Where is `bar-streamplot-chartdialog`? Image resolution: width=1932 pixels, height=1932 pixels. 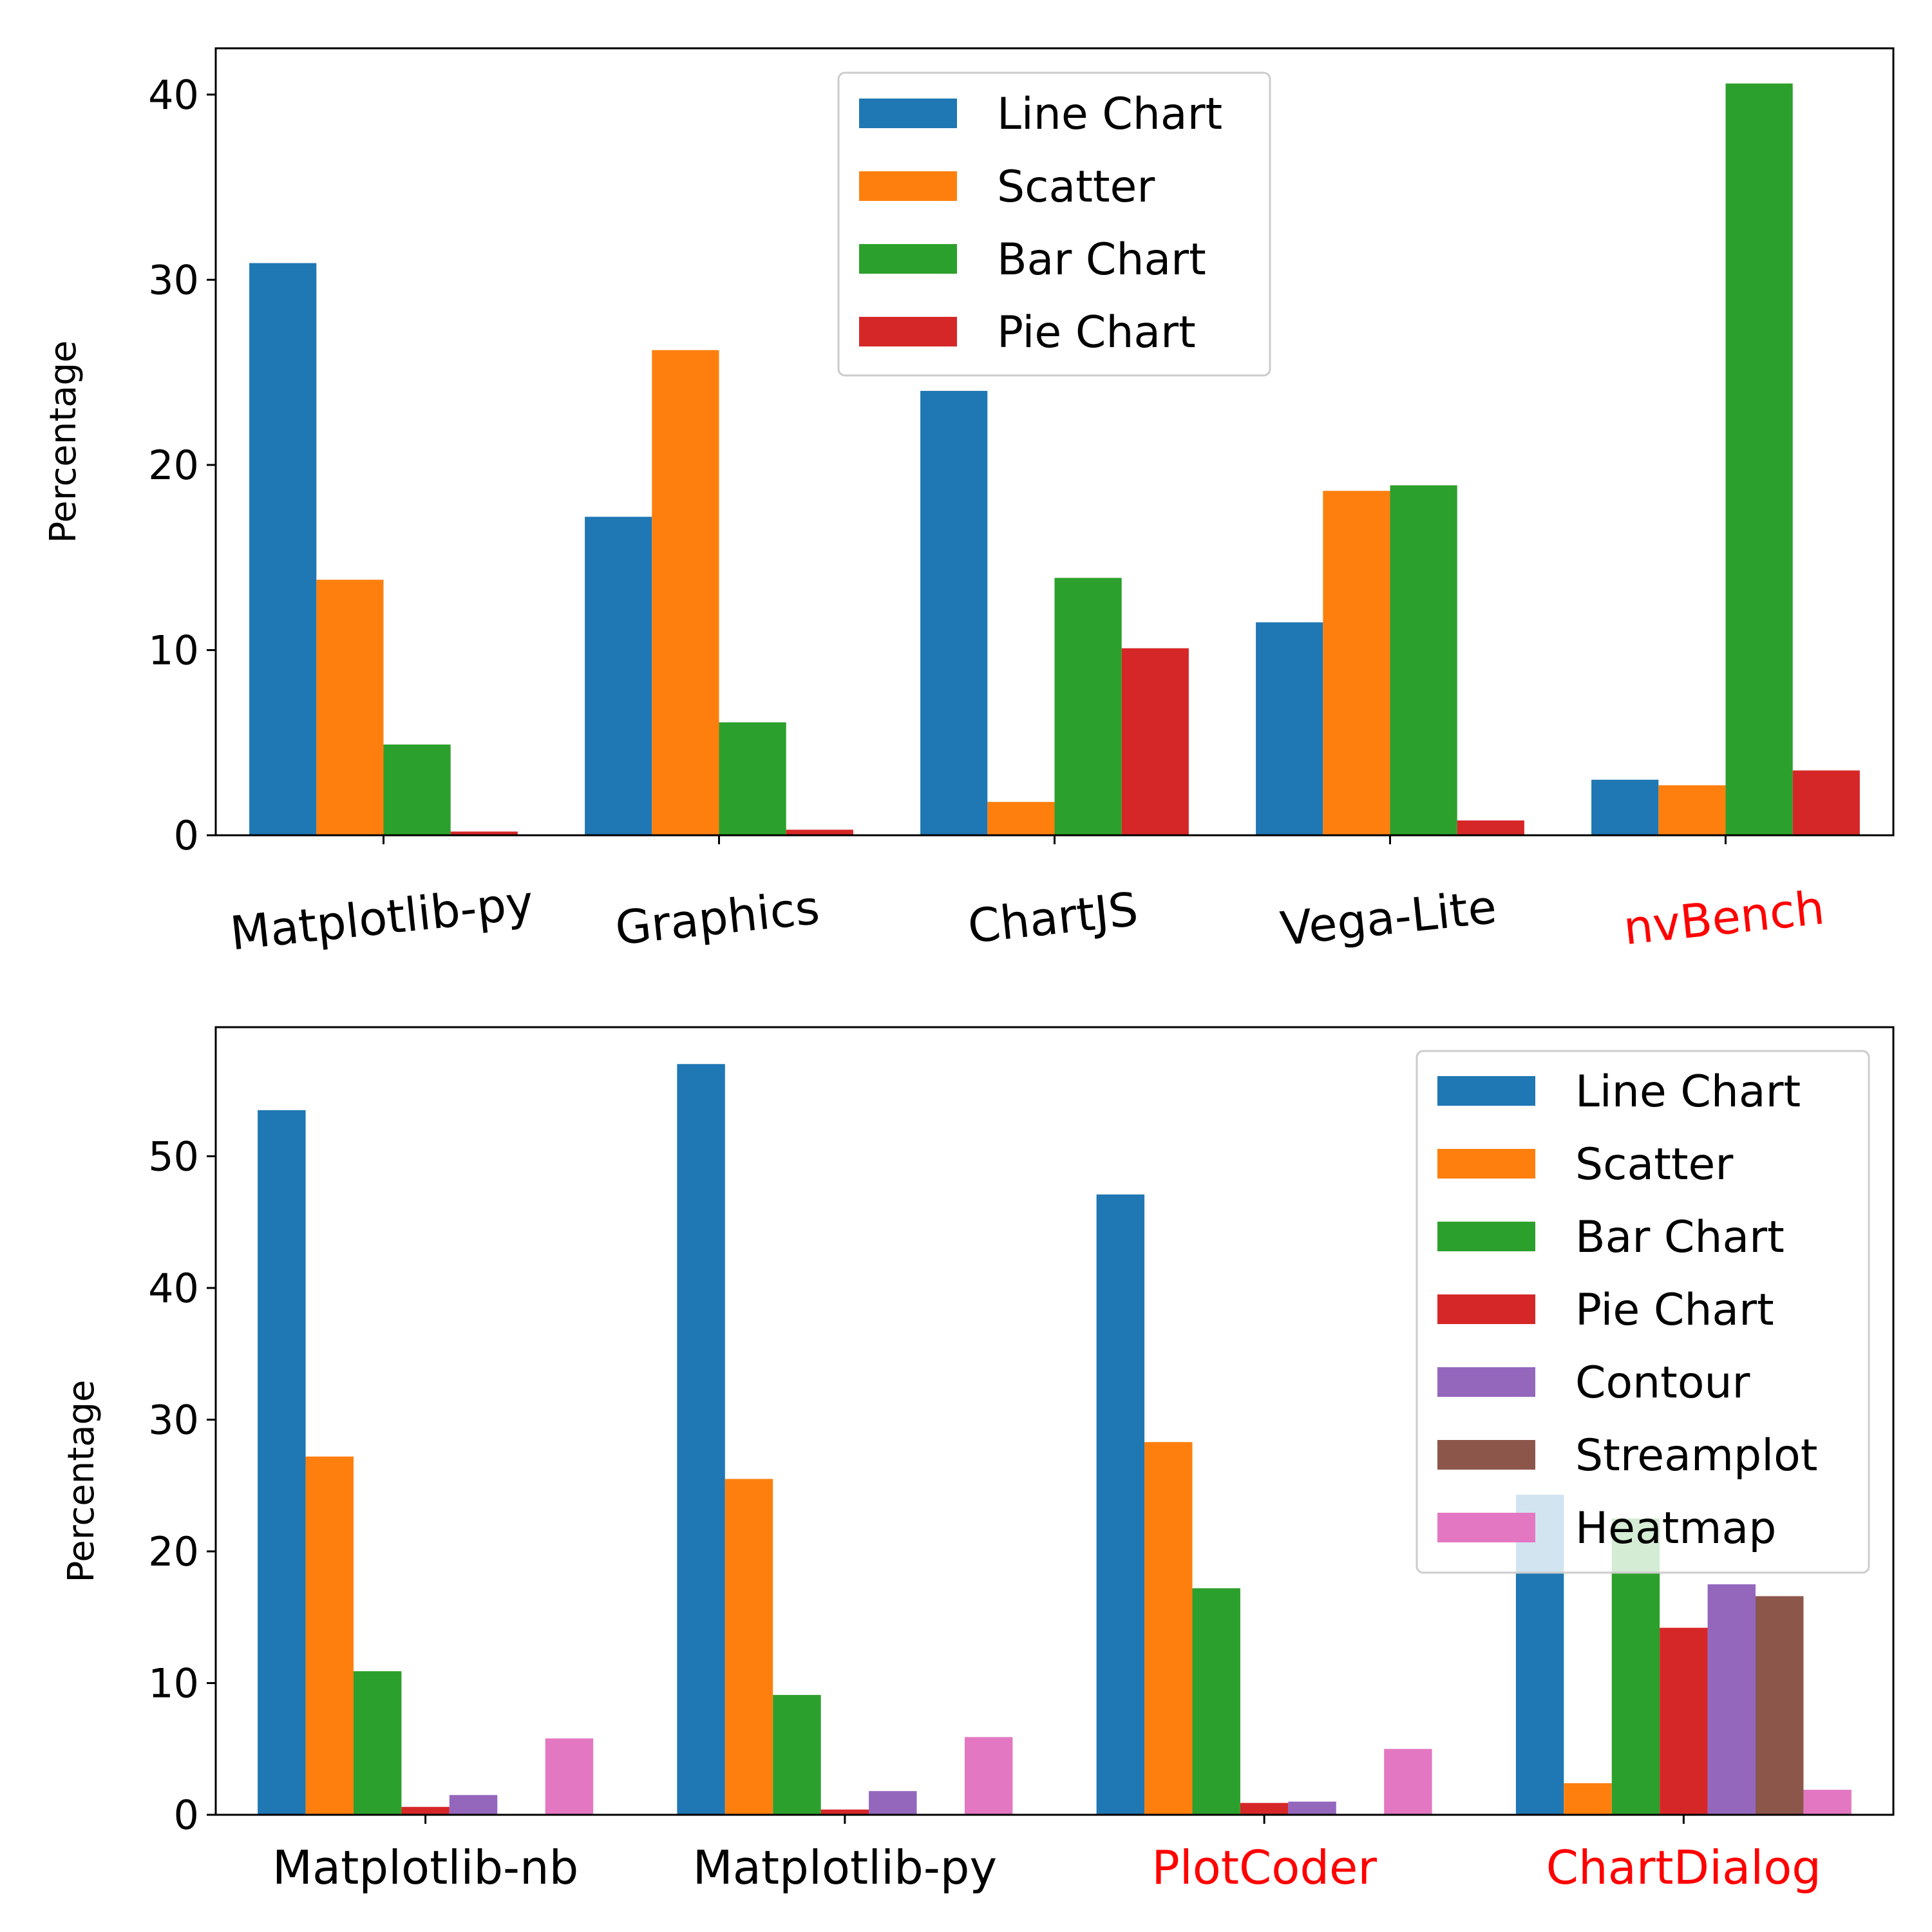
bar-streamplot-chartdialog is located at coordinates (1780, 1706).